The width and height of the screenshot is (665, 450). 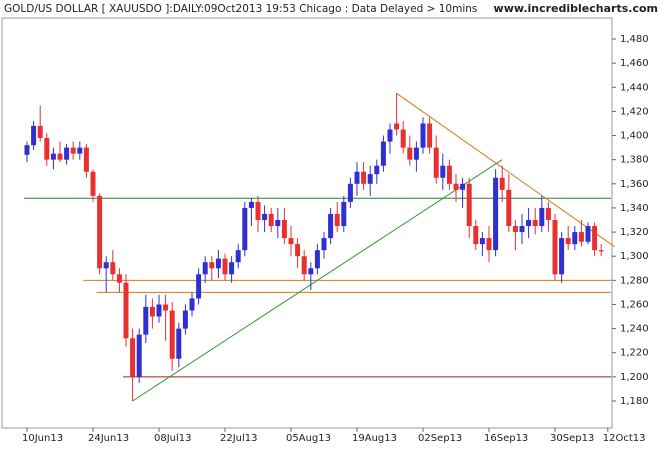 I want to click on x-tick-label: 19Aug13, so click(x=374, y=438).